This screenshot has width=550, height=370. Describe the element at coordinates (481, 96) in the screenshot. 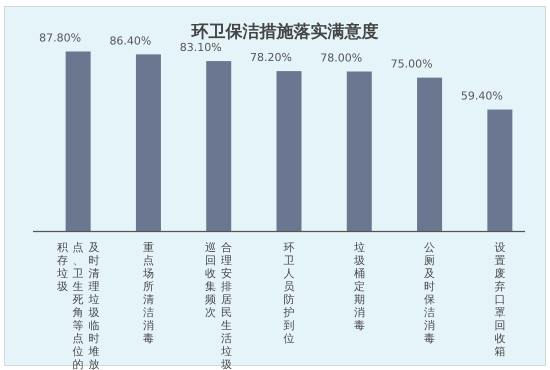

I see `data-label: 59.40%` at that location.